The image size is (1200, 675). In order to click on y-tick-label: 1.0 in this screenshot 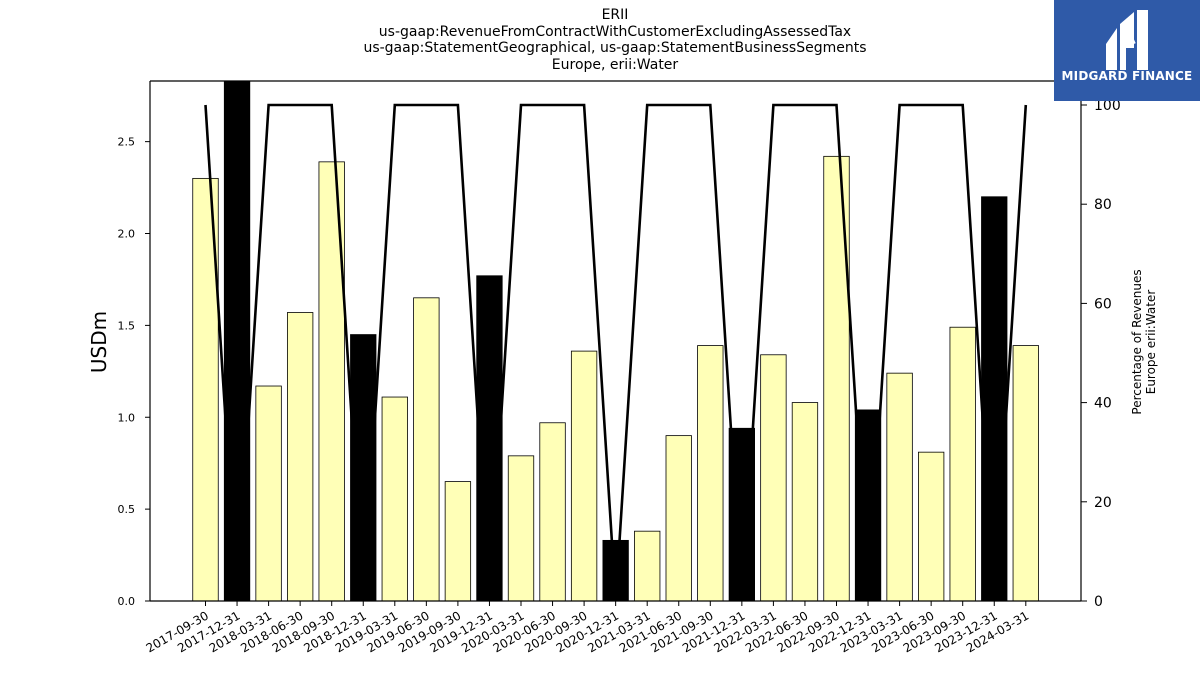, I will do `click(127, 417)`.